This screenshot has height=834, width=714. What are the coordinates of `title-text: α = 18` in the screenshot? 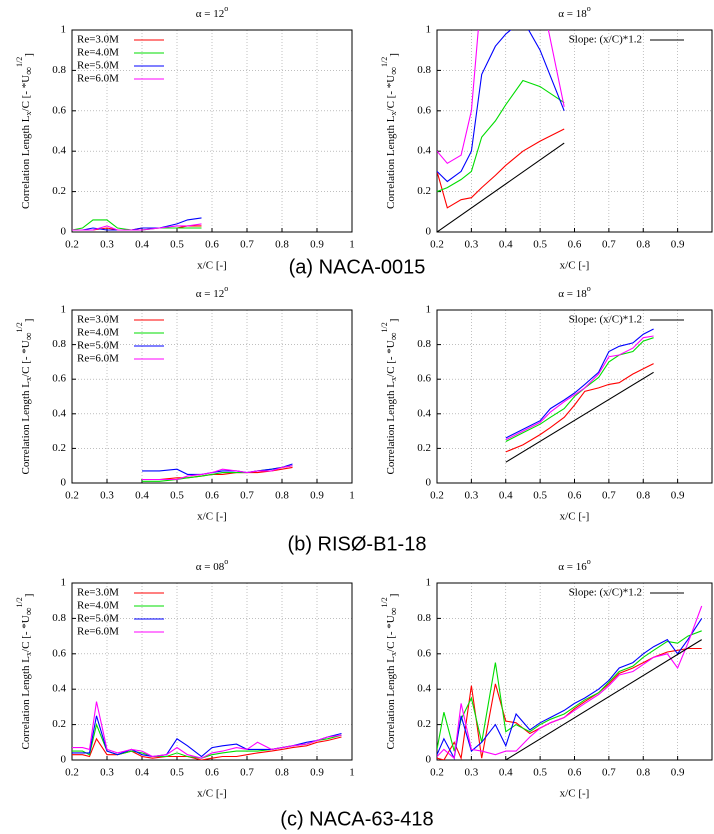 It's located at (572, 14).